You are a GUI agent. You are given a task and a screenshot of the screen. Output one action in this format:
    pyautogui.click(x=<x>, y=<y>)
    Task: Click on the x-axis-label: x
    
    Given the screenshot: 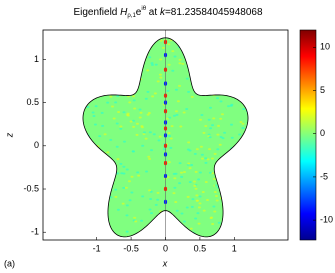 What is the action you would take?
    pyautogui.click(x=165, y=263)
    